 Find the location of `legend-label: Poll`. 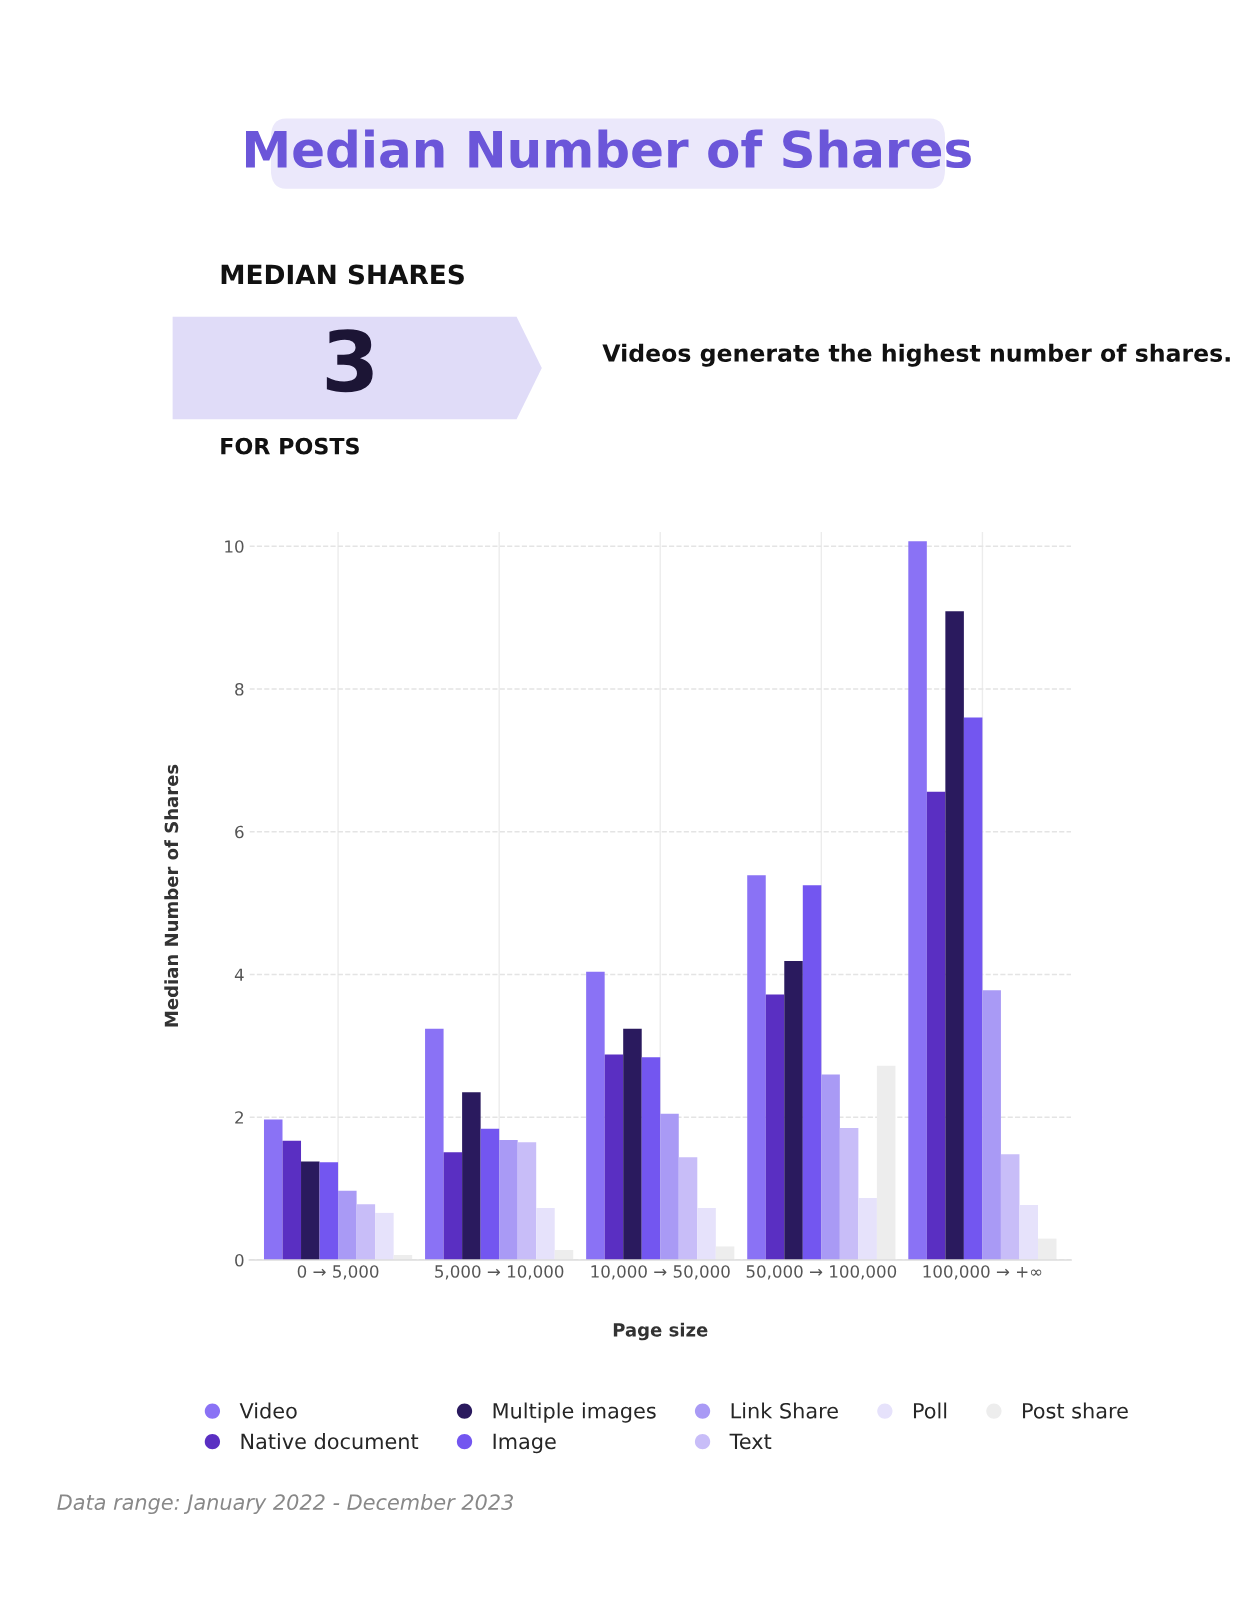

legend-label: Poll is located at coordinates (930, 1410).